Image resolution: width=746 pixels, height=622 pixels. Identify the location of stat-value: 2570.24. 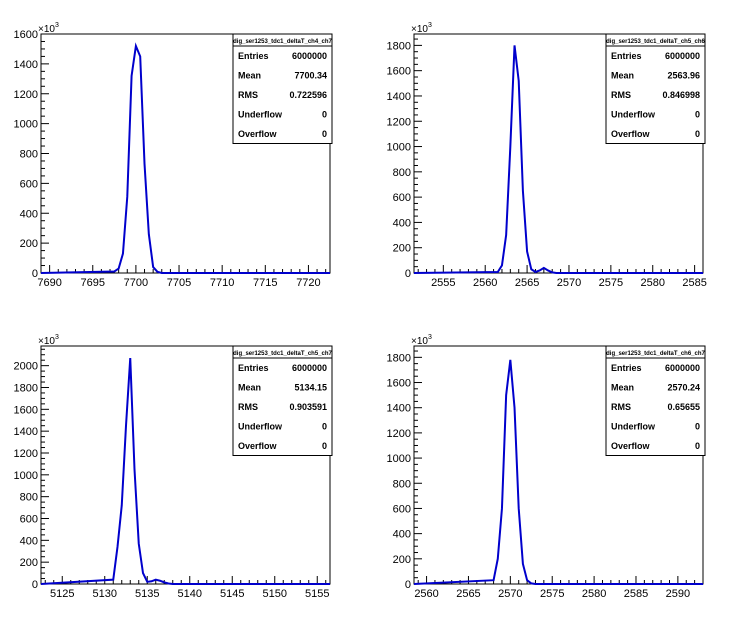
(683, 388).